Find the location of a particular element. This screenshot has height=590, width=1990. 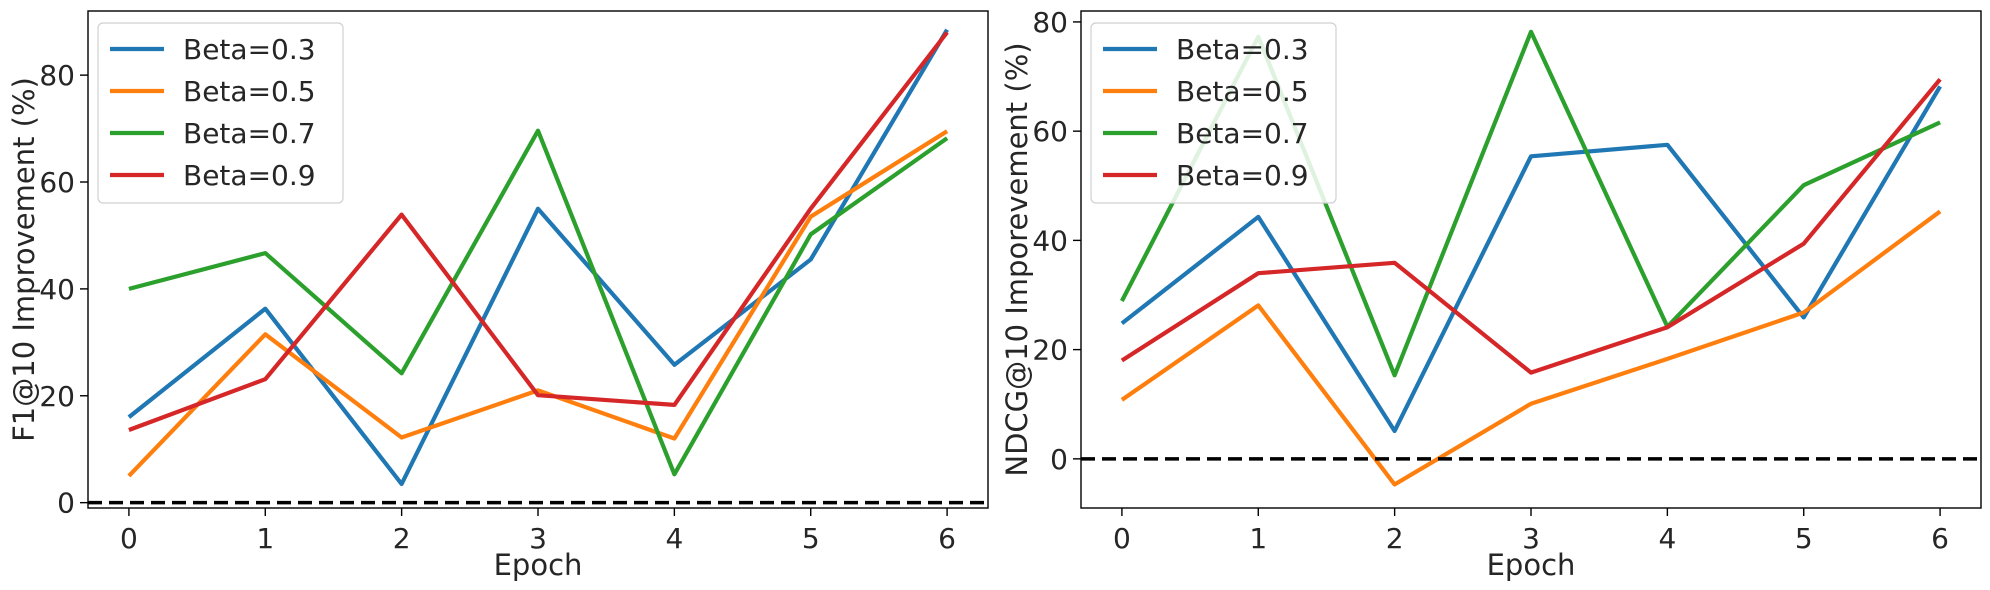

y-axis-label: NDCG@10 Imporevement (%) is located at coordinates (1017, 259).